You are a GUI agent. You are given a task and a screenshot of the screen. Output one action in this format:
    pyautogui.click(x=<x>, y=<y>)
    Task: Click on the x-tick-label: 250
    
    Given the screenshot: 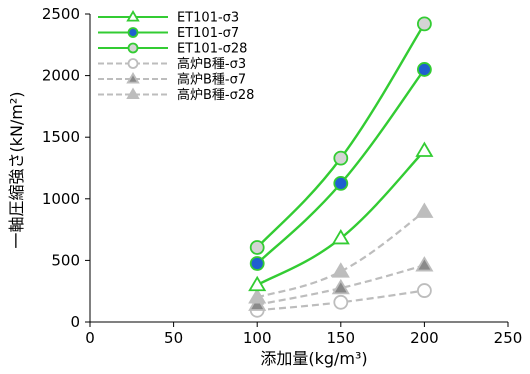 What is the action you would take?
    pyautogui.click(x=508, y=338)
    